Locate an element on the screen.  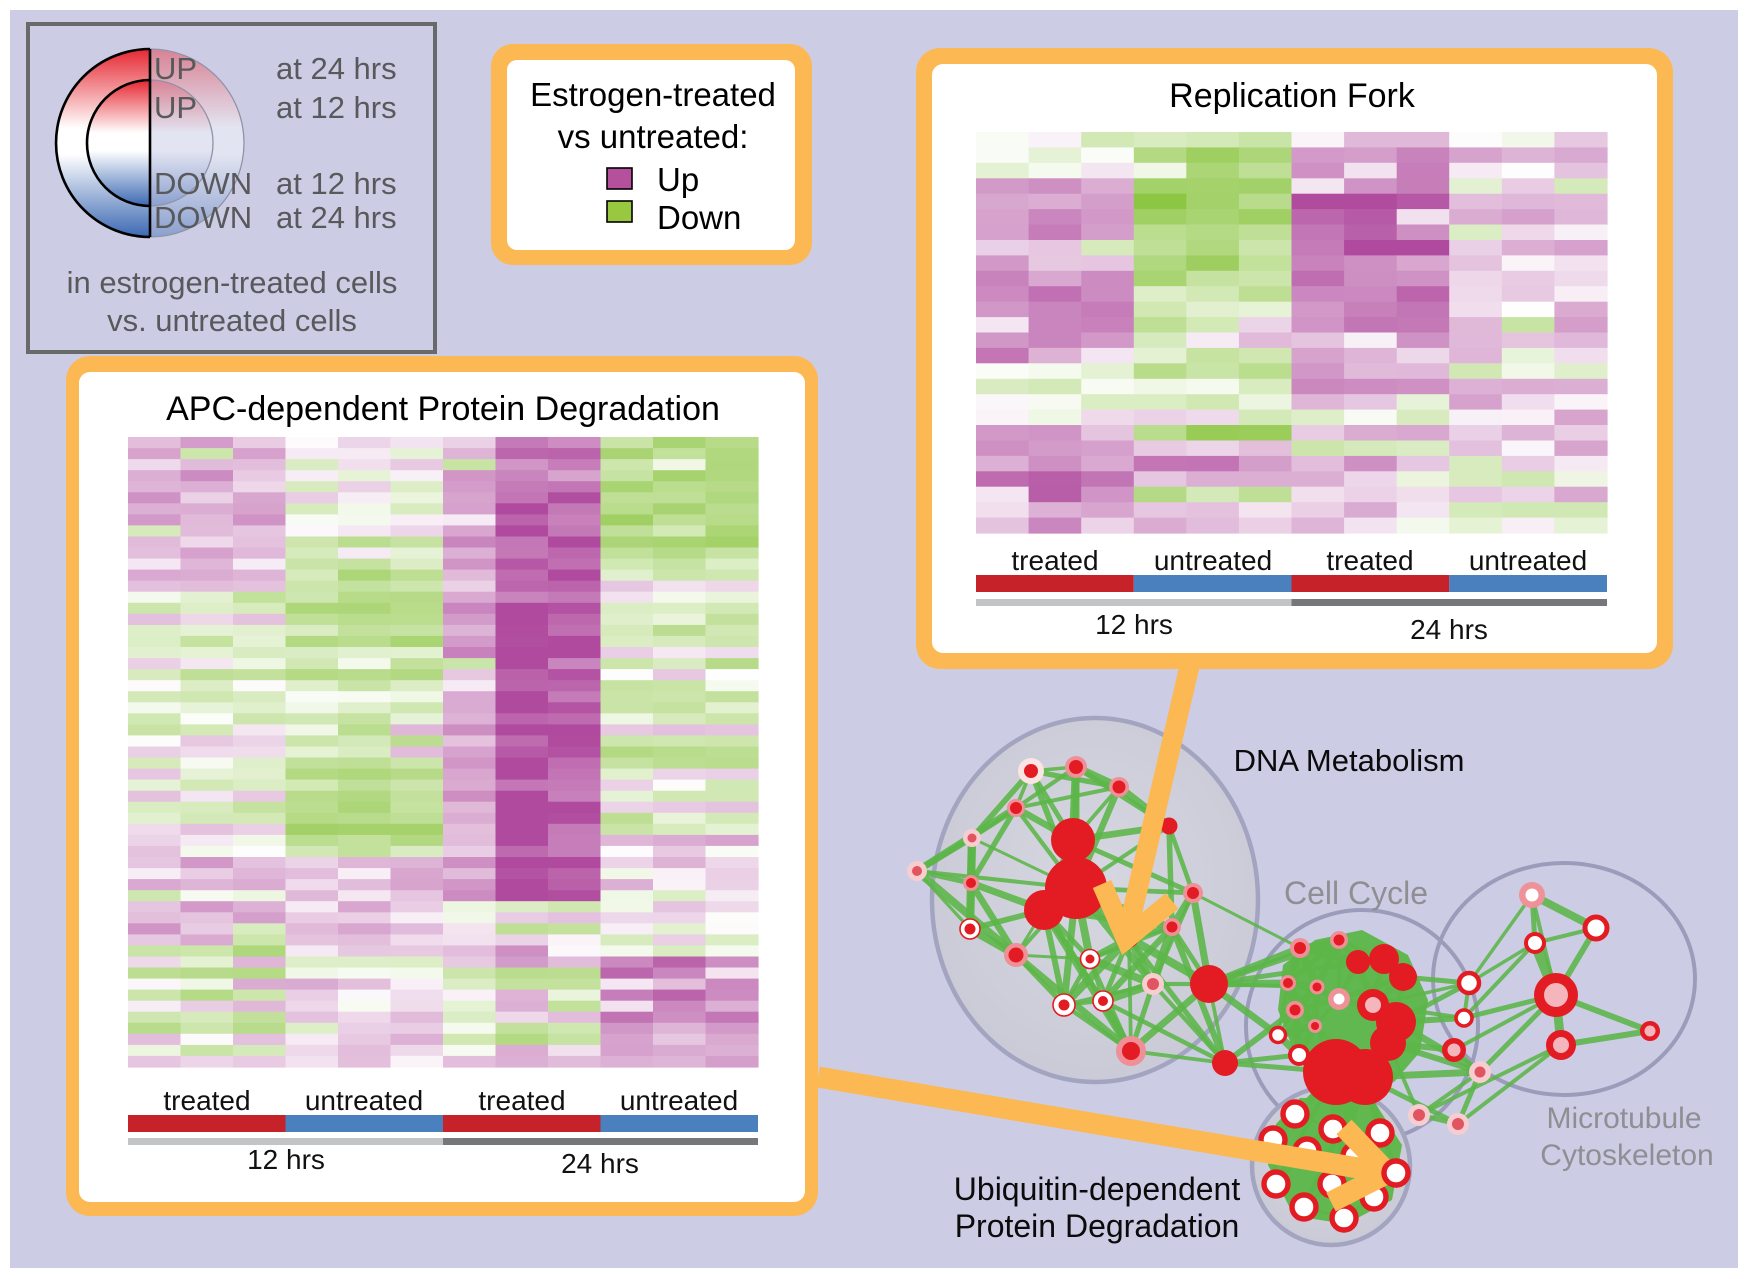
svg-text:APC-dependent Protein Degradat: APC-dependent Protein Degradation is located at coordinates (443, 409).